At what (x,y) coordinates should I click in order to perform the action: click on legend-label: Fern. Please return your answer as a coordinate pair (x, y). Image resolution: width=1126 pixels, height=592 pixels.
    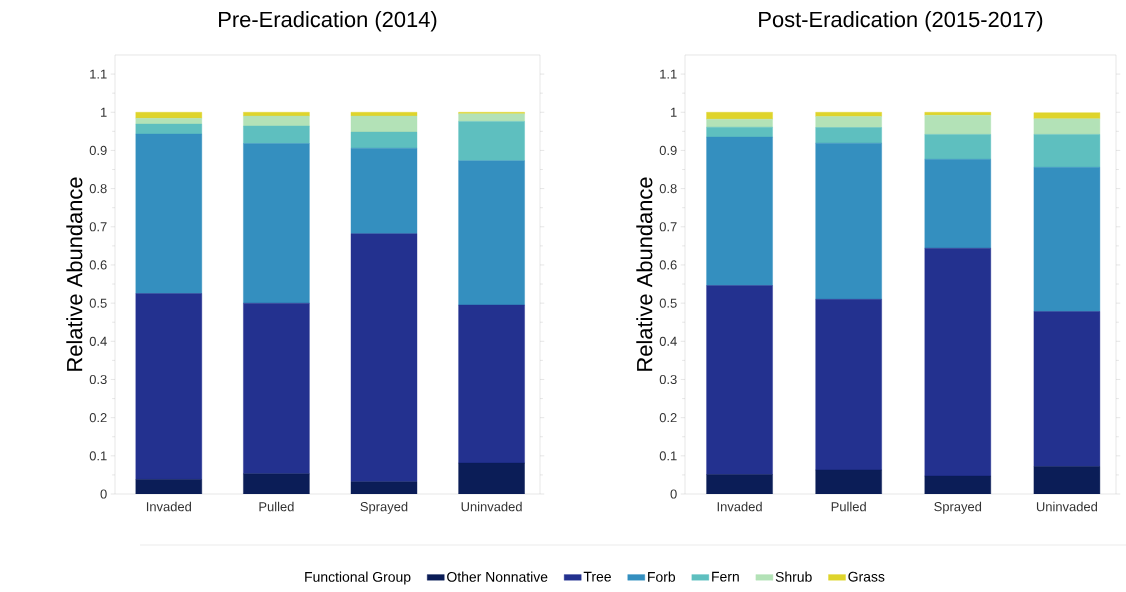
    Looking at the image, I should click on (725, 576).